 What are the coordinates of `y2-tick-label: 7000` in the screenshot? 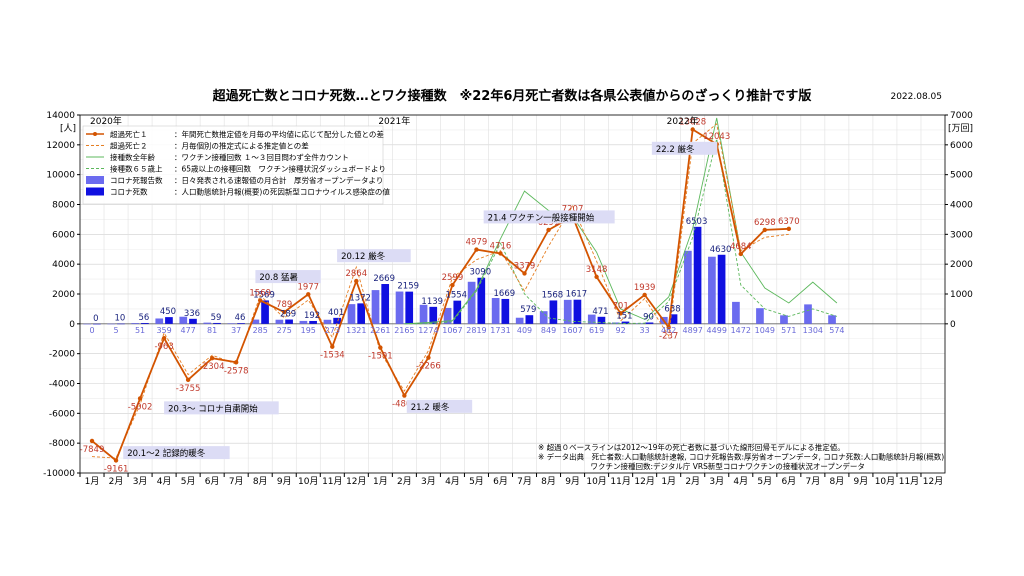 It's located at (961, 116).